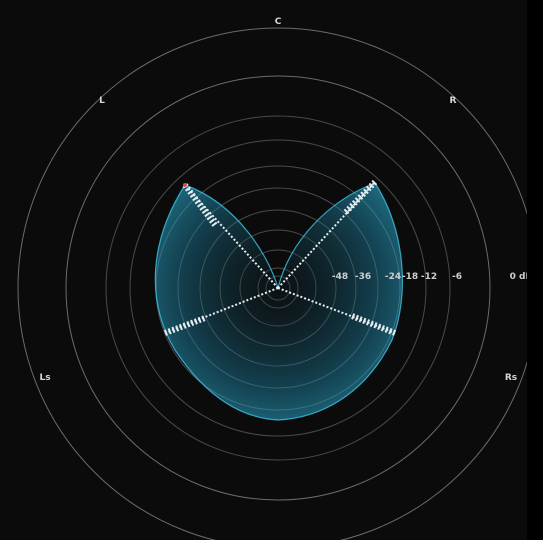 Image resolution: width=543 pixels, height=540 pixels. What do you see at coordinates (457, 277) in the screenshot?
I see `db-label-minus6: -6` at bounding box center [457, 277].